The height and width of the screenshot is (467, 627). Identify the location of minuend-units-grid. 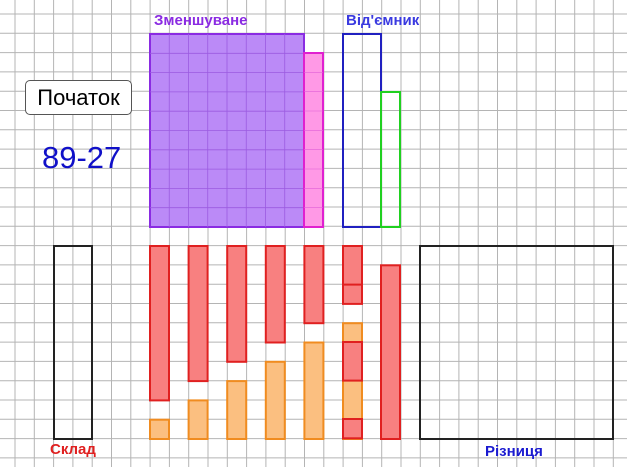
(313, 140).